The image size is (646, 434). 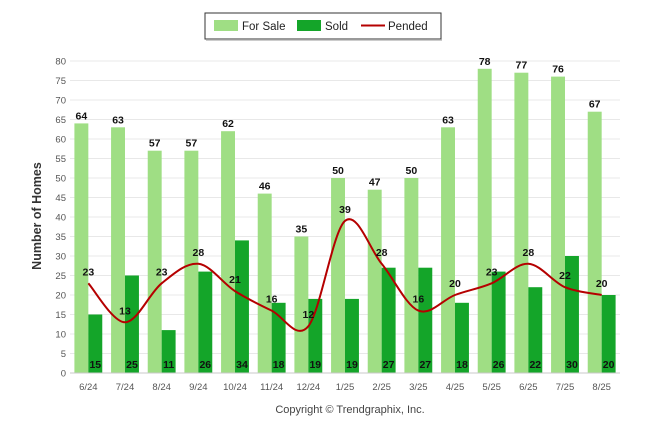 I want to click on x-tick-label: 6/24, so click(x=88, y=387).